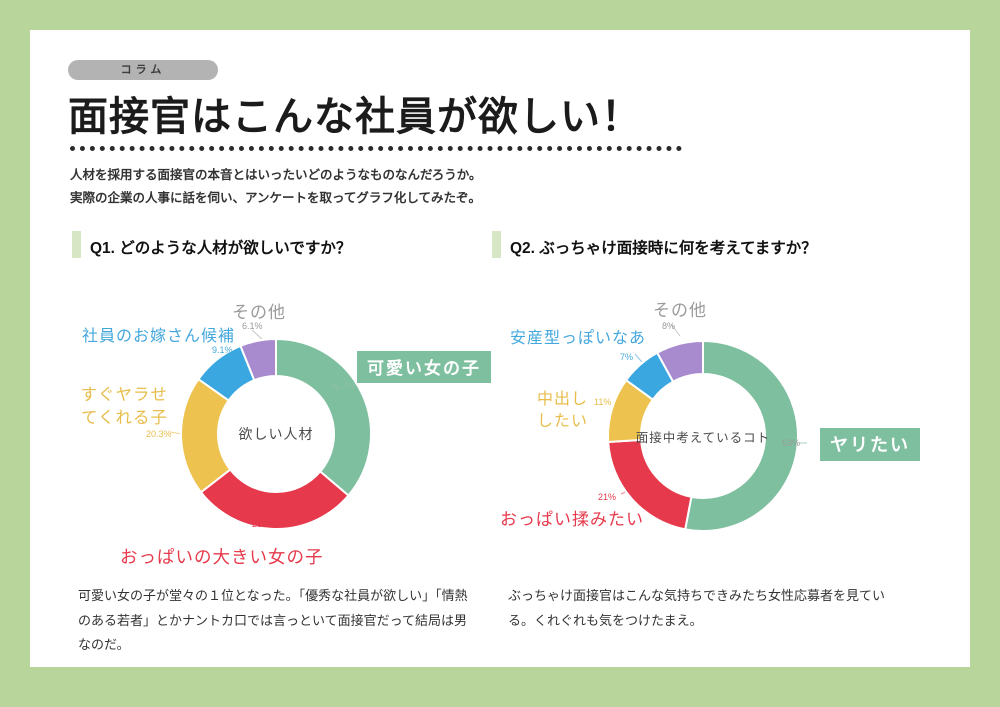 Image resolution: width=1000 pixels, height=707 pixels. What do you see at coordinates (221, 248) in the screenshot?
I see `q1-heading: Q1. どのような人材が欲しいですか？` at bounding box center [221, 248].